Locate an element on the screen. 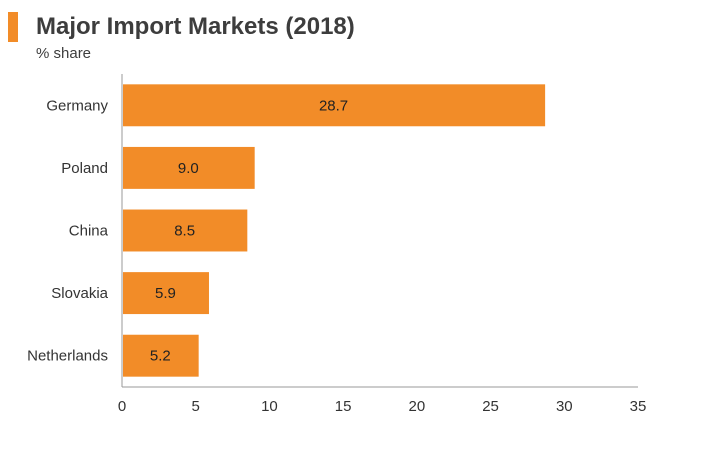 Image resolution: width=703 pixels, height=451 pixels. x-tick-label: 0 is located at coordinates (122, 406).